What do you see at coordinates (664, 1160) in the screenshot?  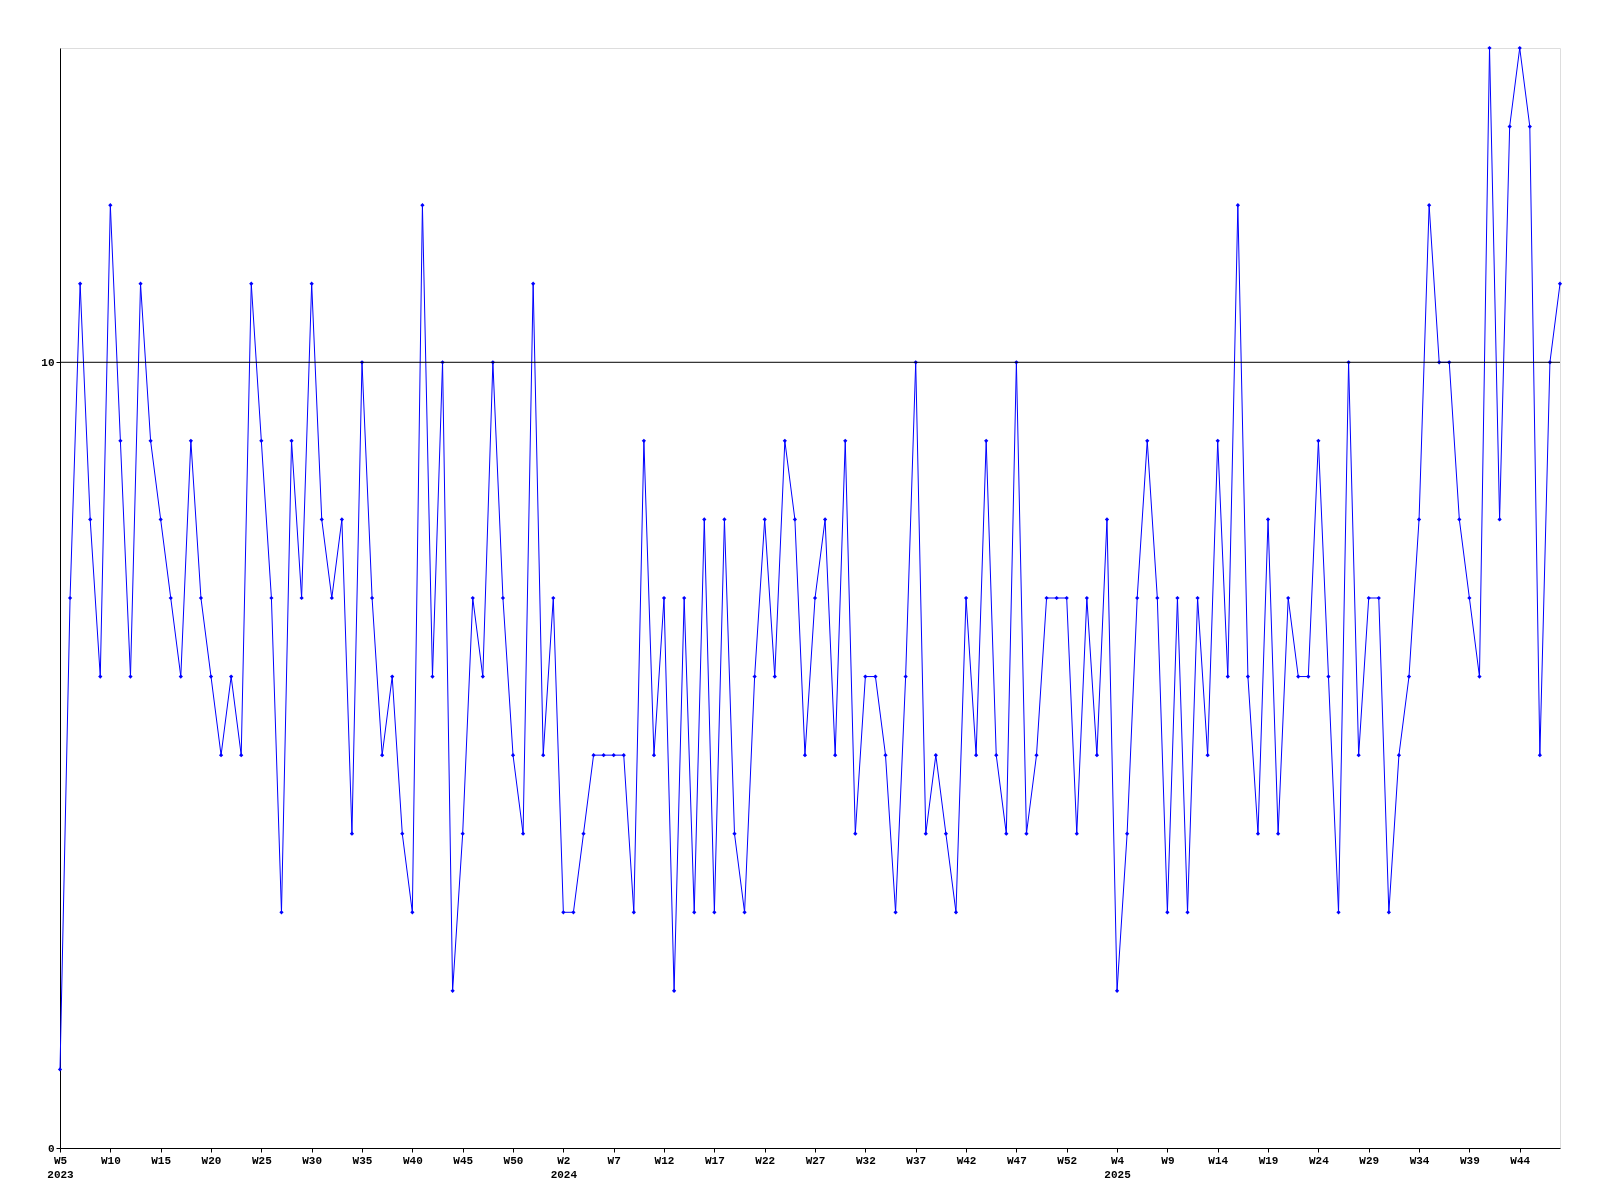 I see `x-tick-label: W12` at bounding box center [664, 1160].